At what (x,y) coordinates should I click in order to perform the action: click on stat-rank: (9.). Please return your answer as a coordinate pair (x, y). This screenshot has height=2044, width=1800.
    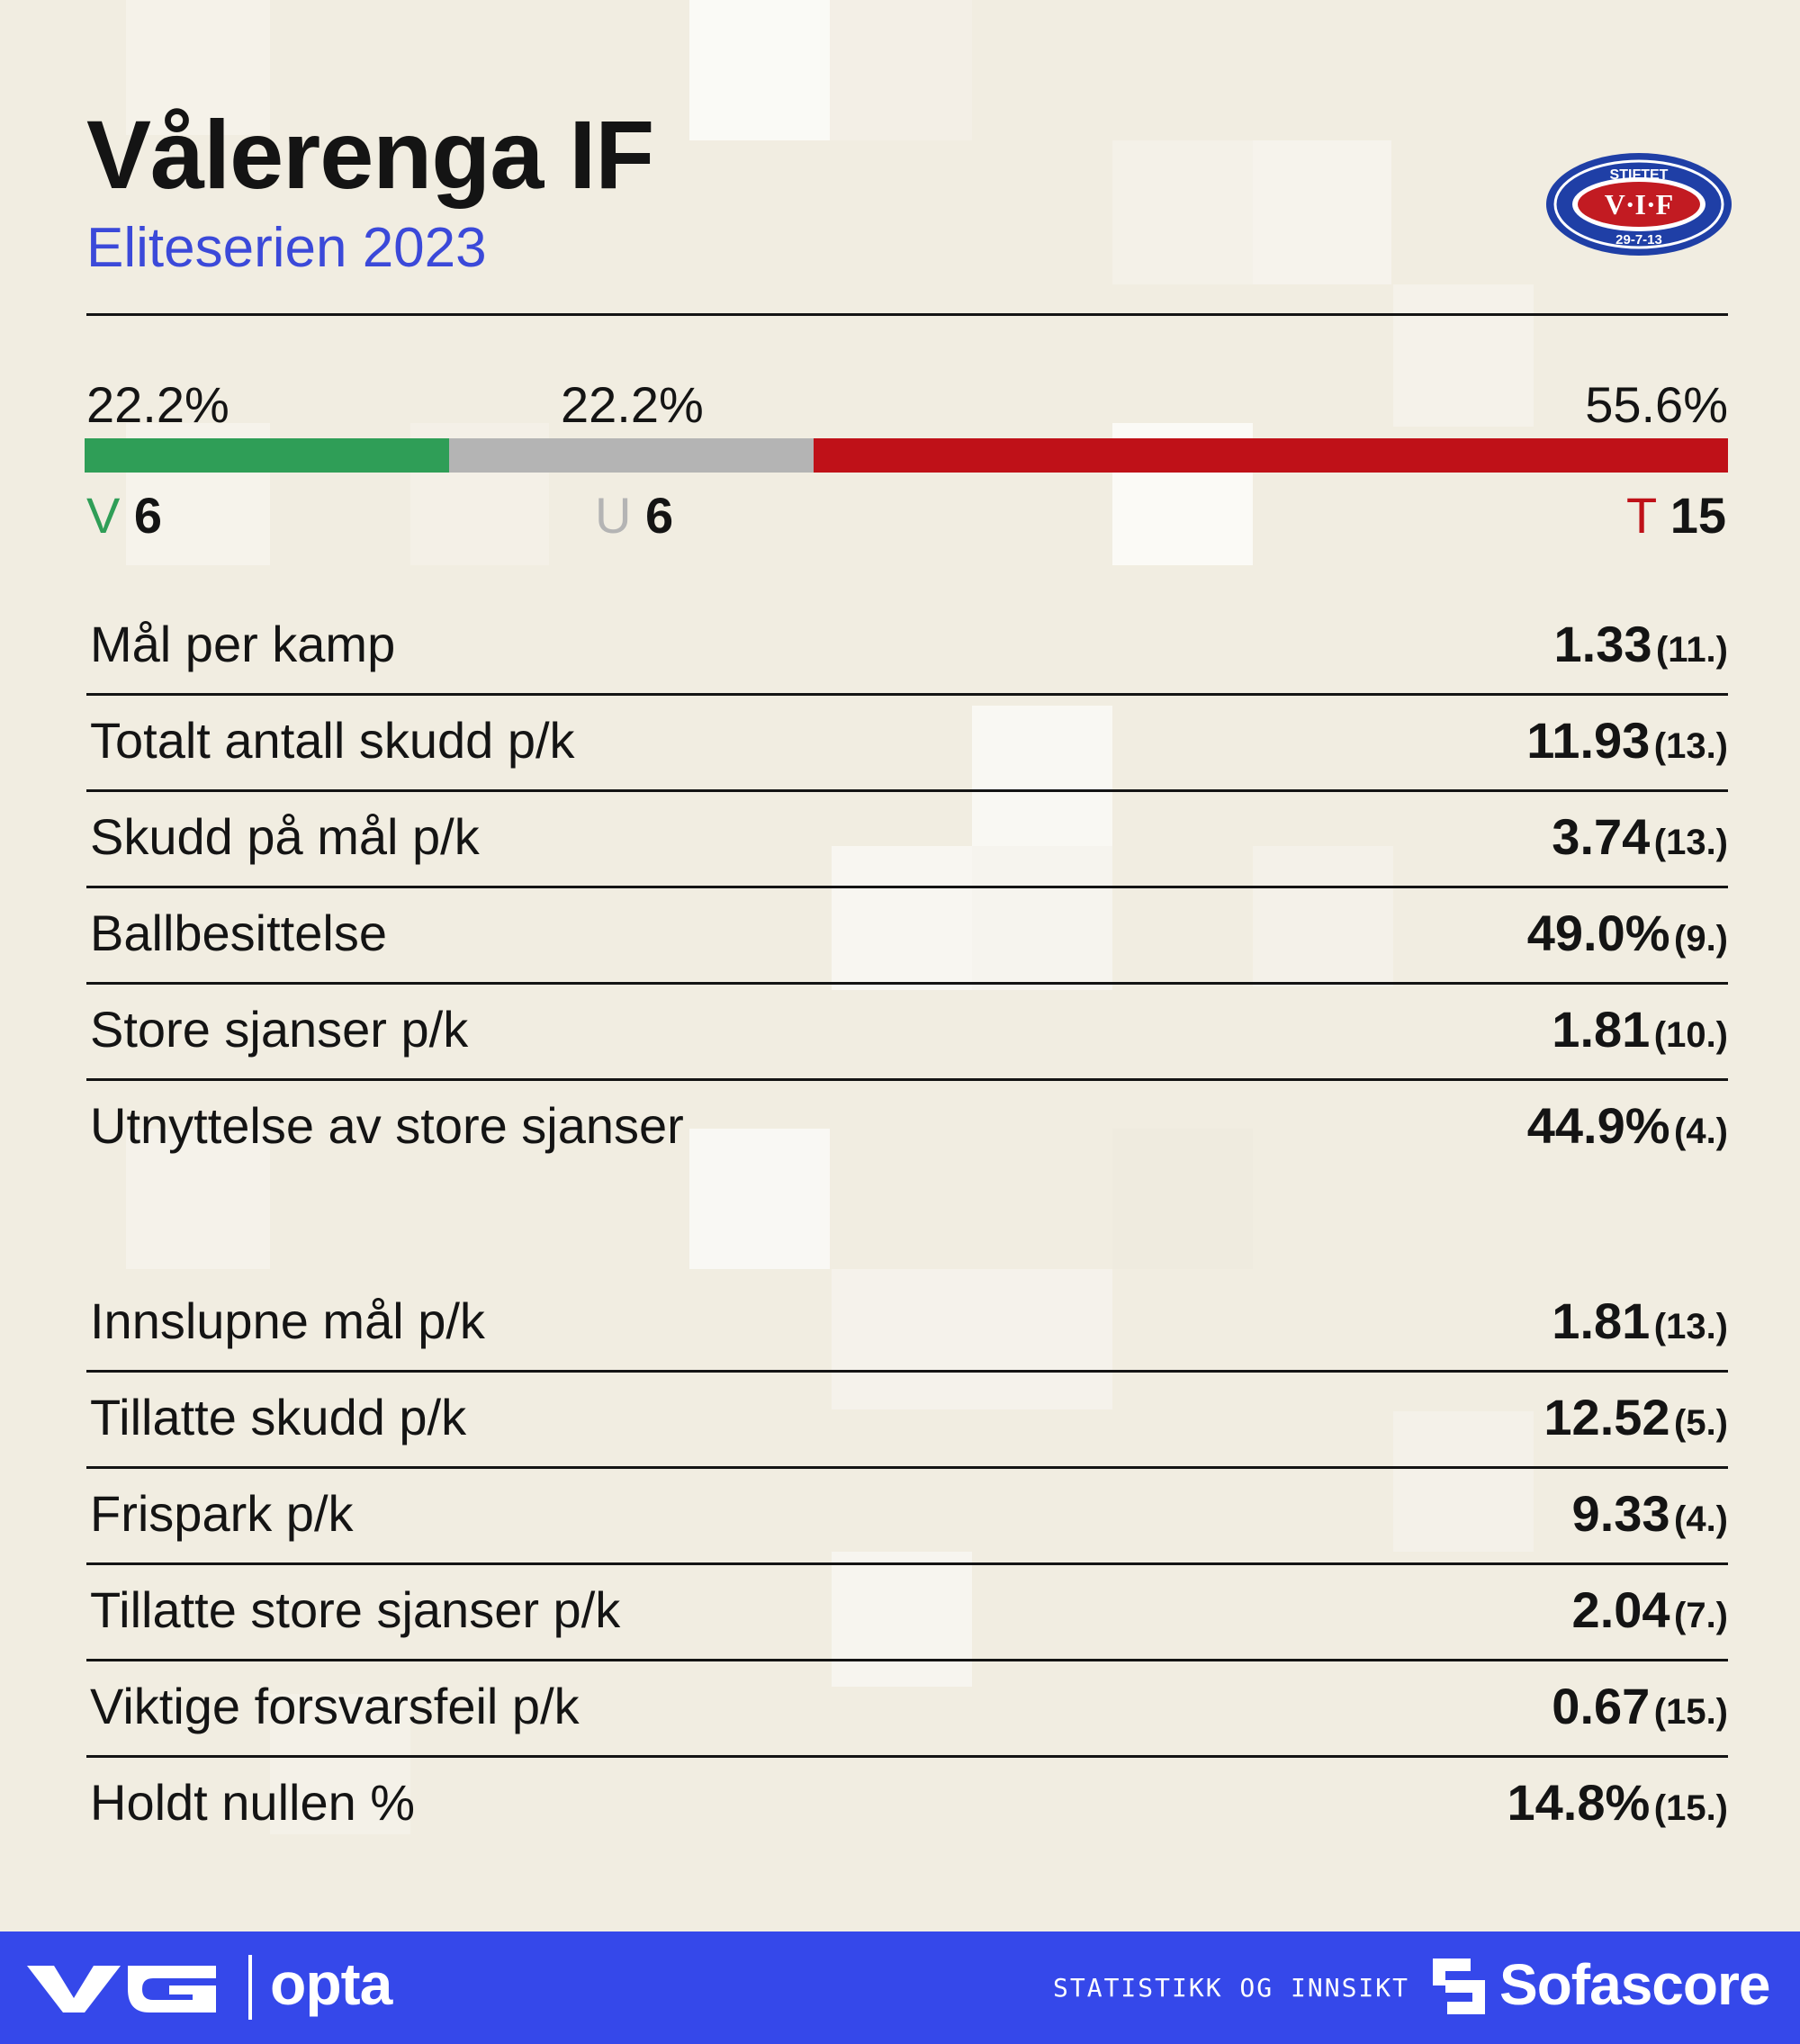
    Looking at the image, I should click on (1701, 939).